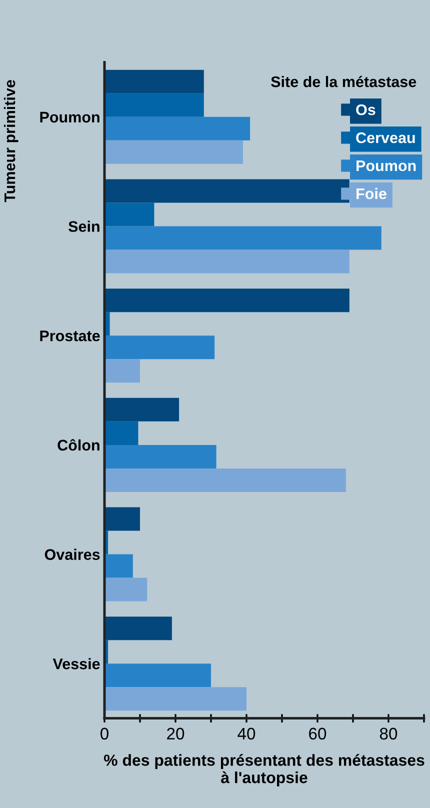  I want to click on y-tick-label: Vessie, so click(76, 664).